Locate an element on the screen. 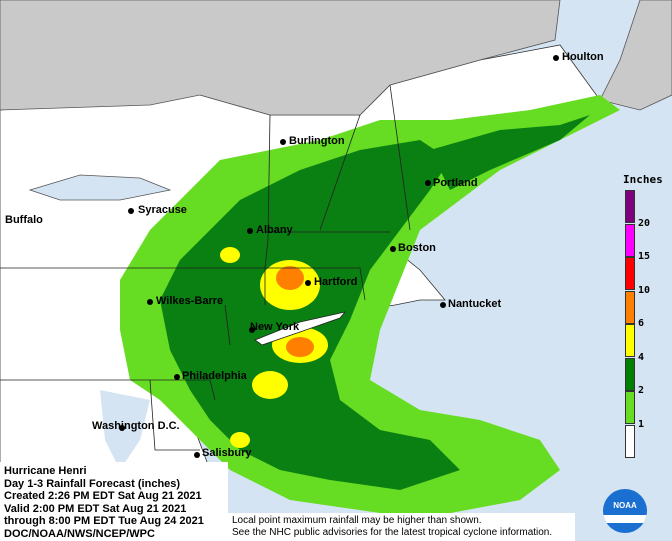 The height and width of the screenshot is (541, 672). legend-title: Inches is located at coordinates (643, 179).